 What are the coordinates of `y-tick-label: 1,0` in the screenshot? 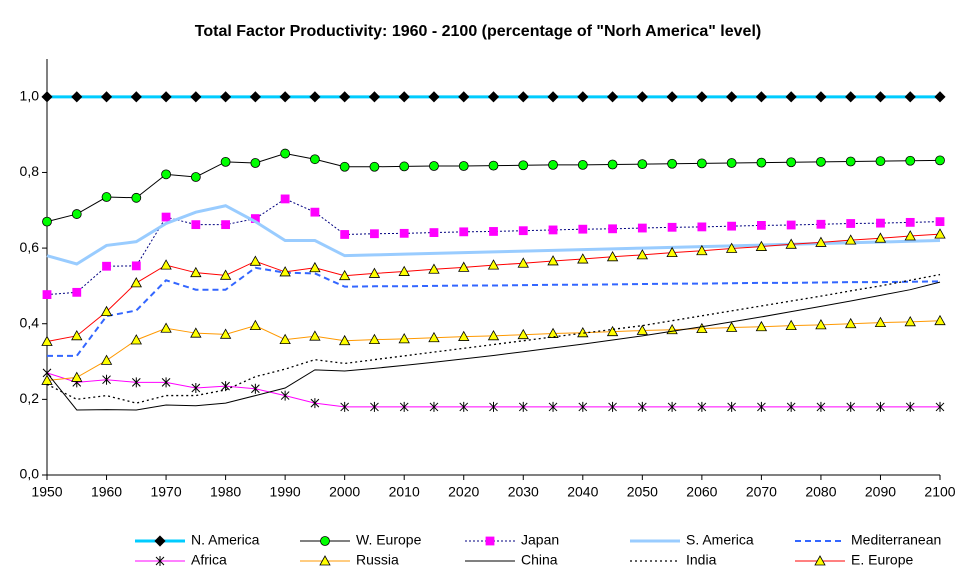 It's located at (30, 96).